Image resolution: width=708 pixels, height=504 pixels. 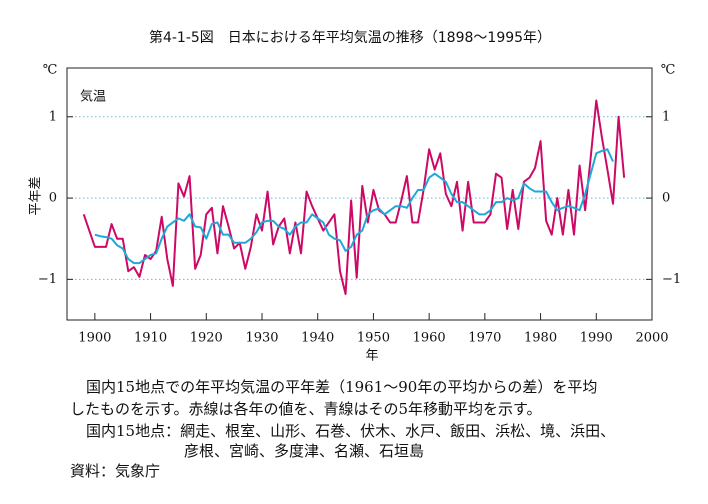 I want to click on note: したものを示す。赤線は各年の値を、青線はその5年移動平均を示す。, so click(x=306, y=409).